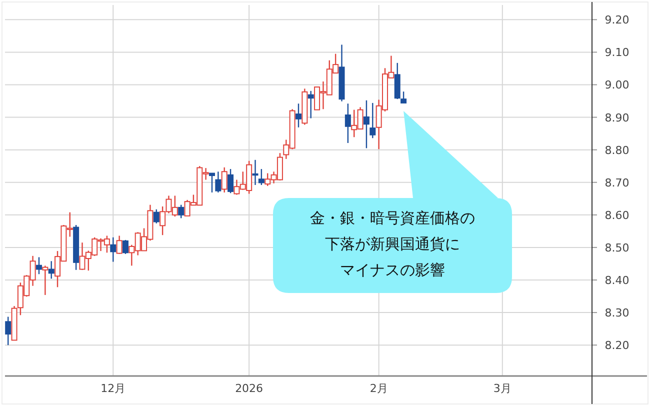 The width and height of the screenshot is (650, 408). Describe the element at coordinates (617, 280) in the screenshot. I see `y-tick-label: 8.40` at that location.